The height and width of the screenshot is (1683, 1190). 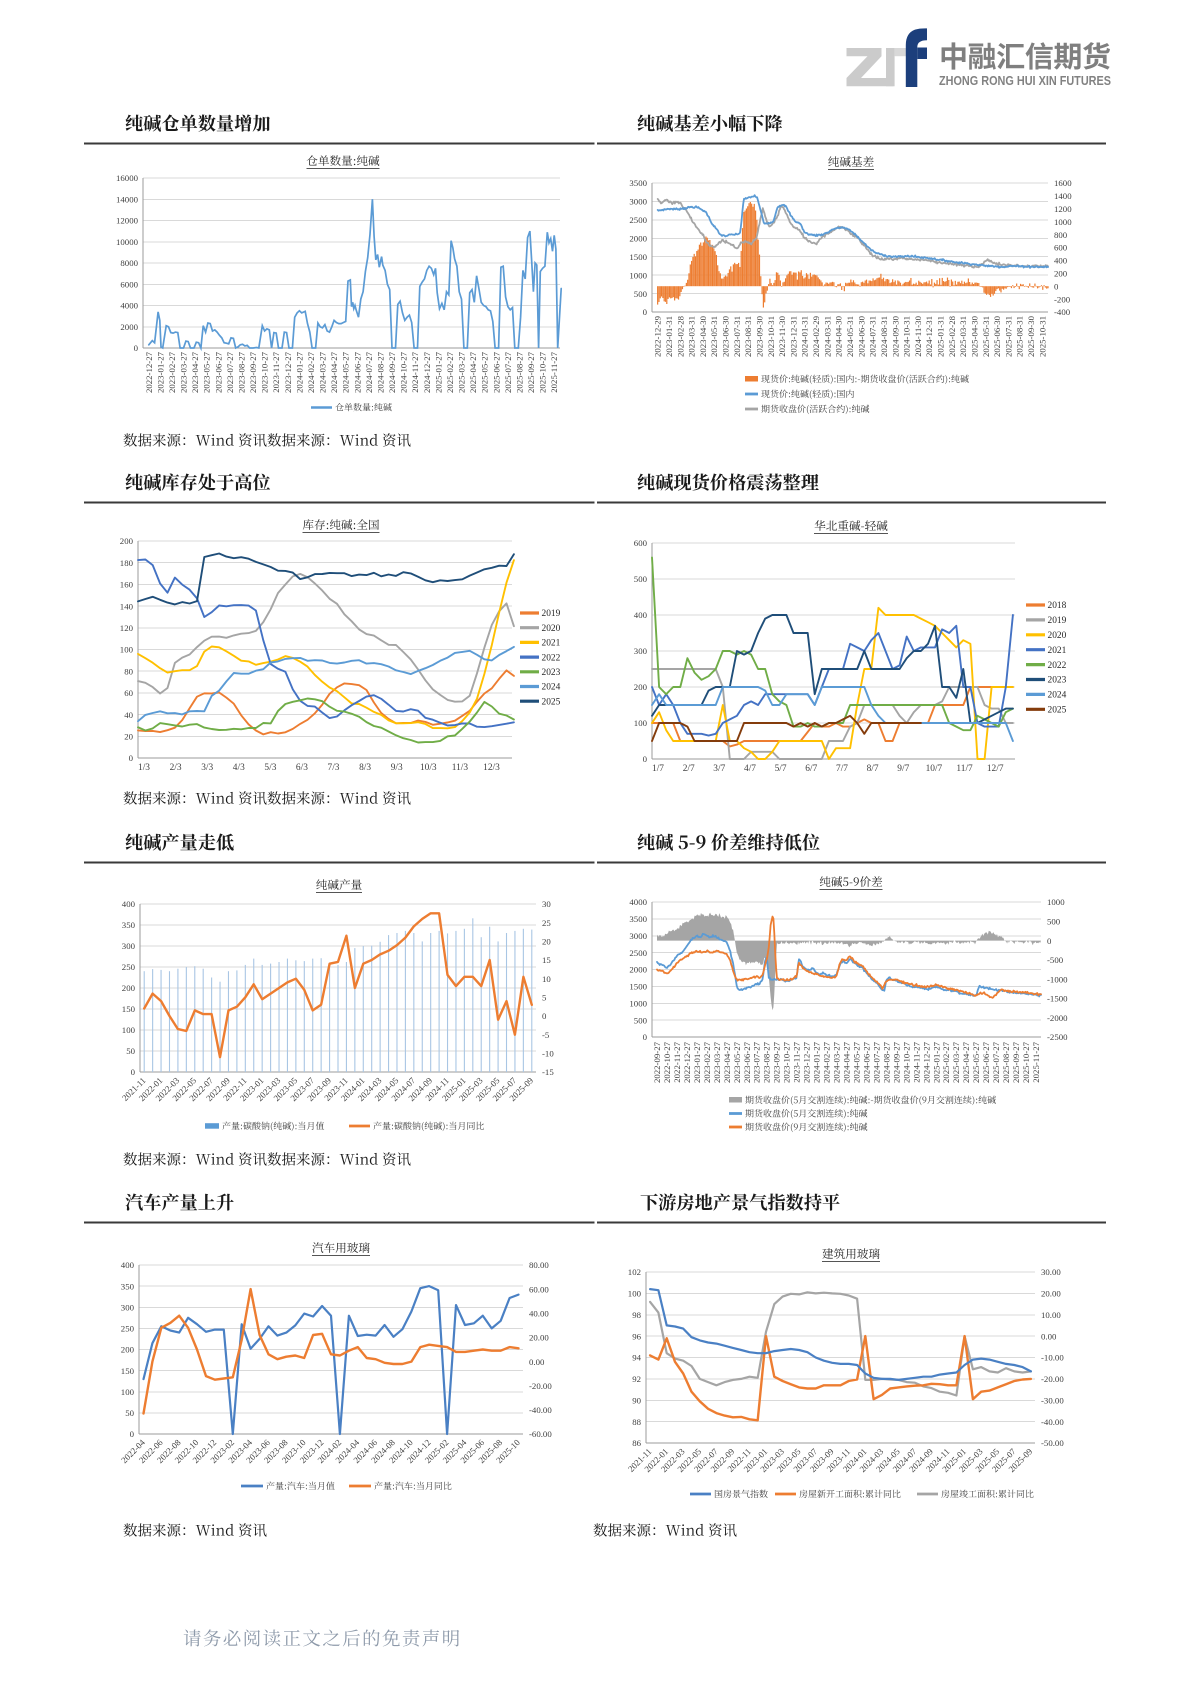 What do you see at coordinates (1051, 1272) in the screenshot?
I see `svg-text: 30.00` at bounding box center [1051, 1272].